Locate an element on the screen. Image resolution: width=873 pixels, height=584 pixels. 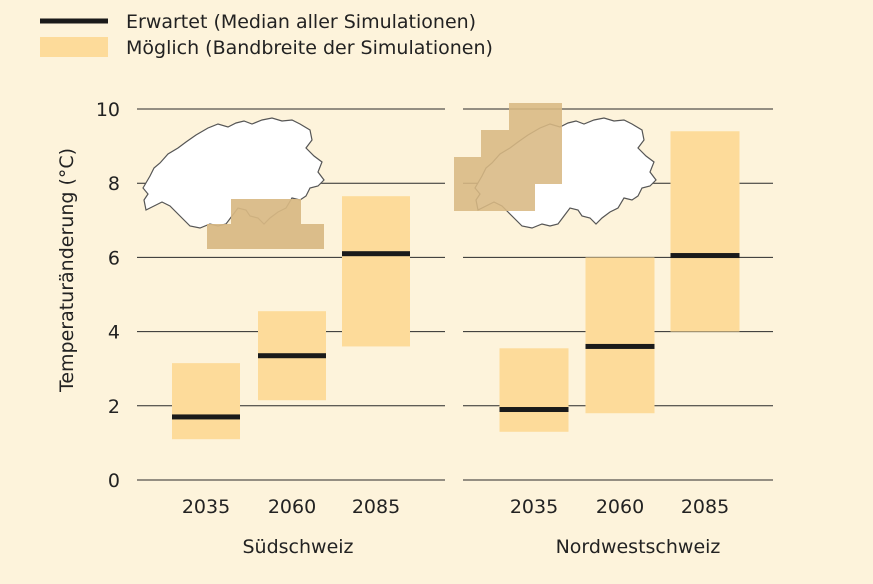
switzerland-map-south-icon is located at coordinates (233, 183).